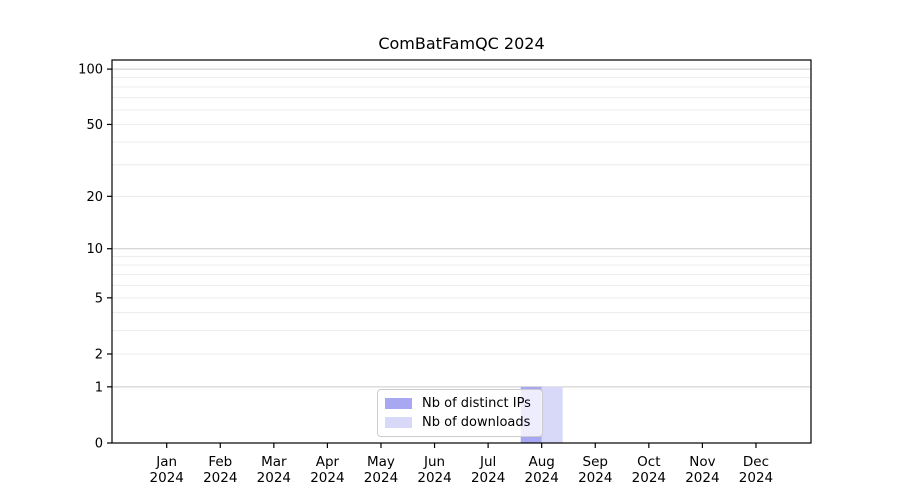 Image resolution: width=900 pixels, height=500 pixels. I want to click on y-tick-label: 20, so click(94, 197).